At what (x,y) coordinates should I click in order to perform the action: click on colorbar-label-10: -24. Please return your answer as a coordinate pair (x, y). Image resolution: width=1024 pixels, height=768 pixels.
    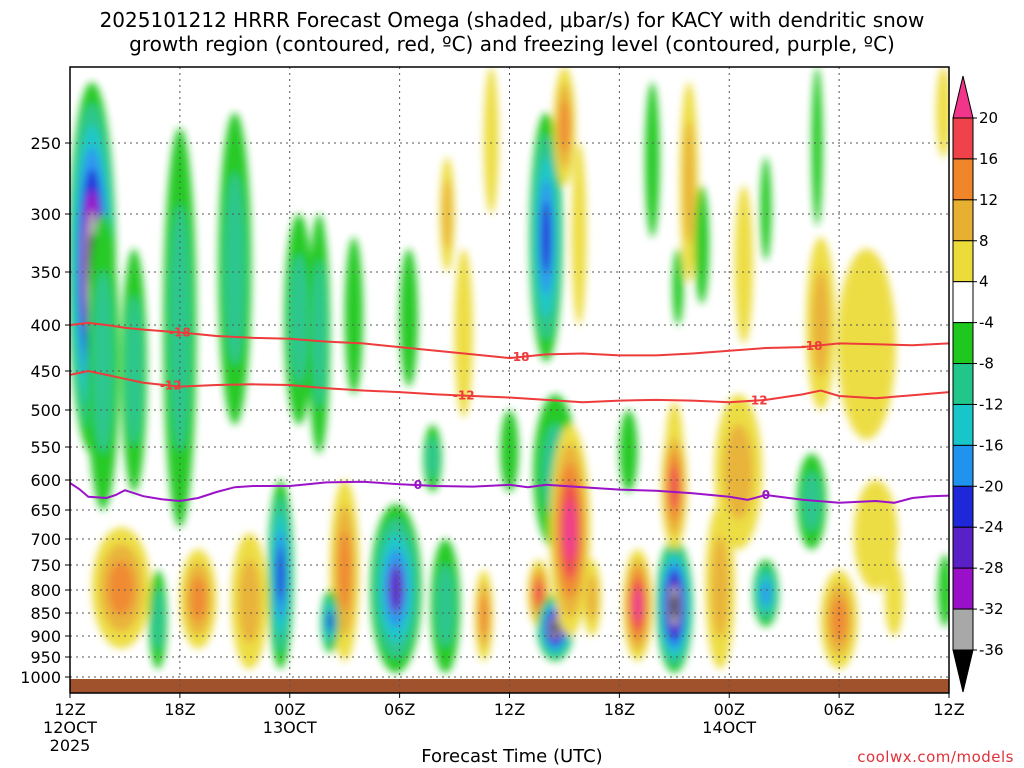
    Looking at the image, I should click on (991, 527).